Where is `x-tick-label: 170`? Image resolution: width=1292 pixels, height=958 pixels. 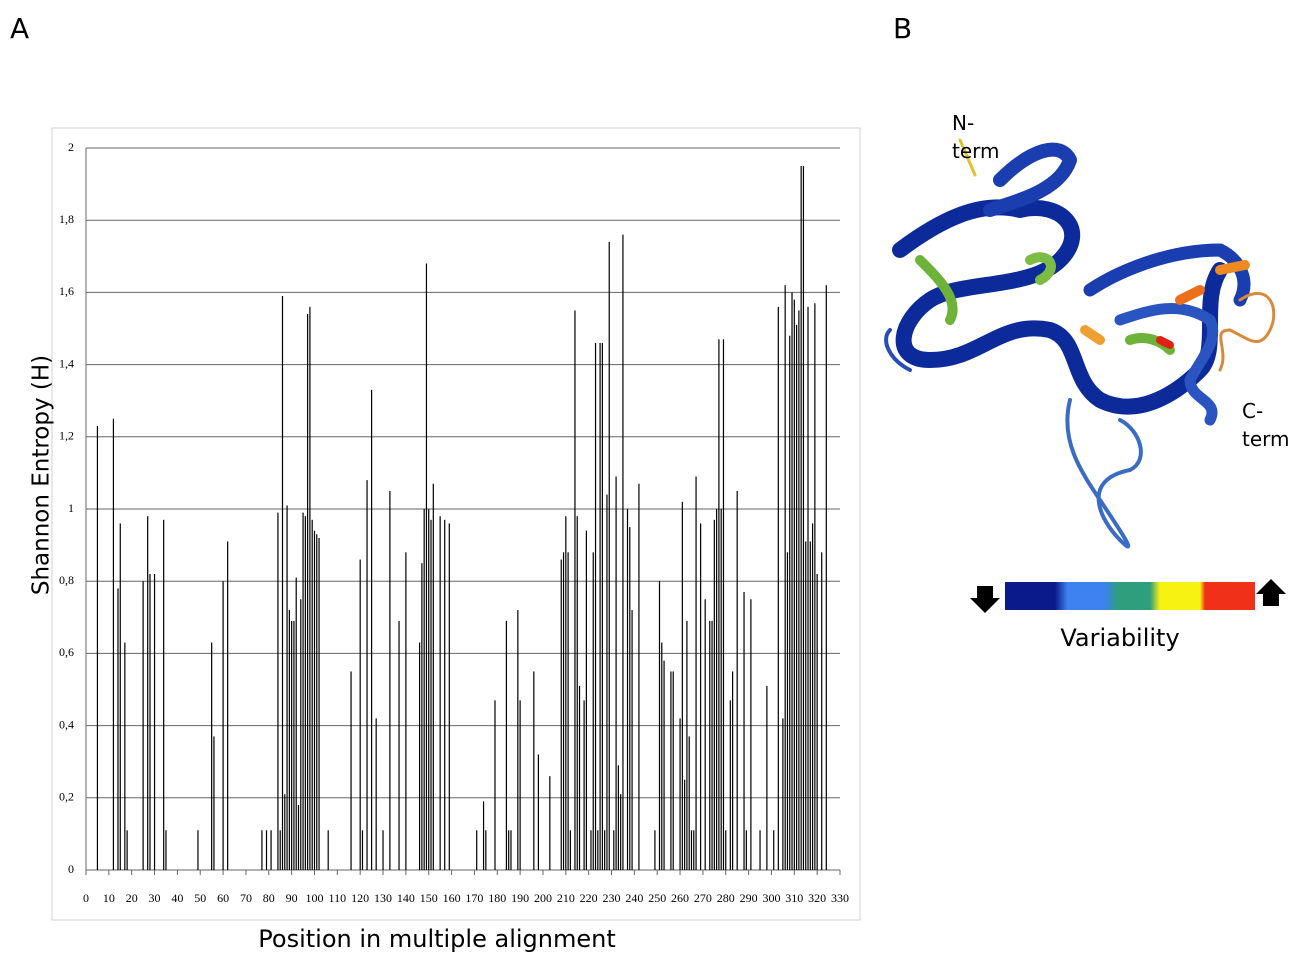
x-tick-label: 170 is located at coordinates (474, 898).